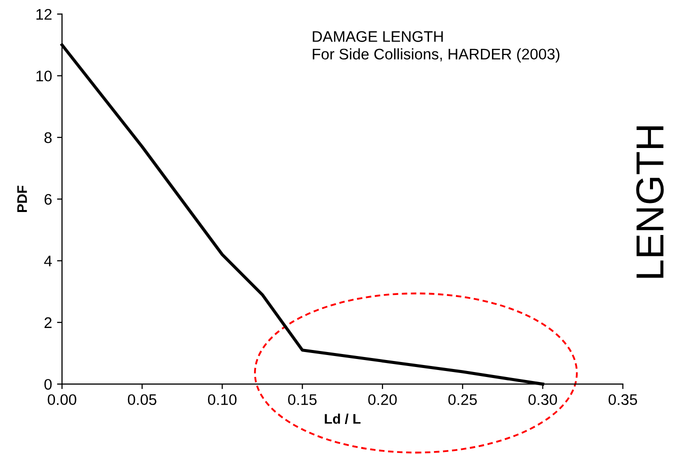 Image resolution: width=677 pixels, height=454 pixels. I want to click on annotation: DAMAGE LENGTH For Side Collisions, HARDER (2003), so click(436, 47).